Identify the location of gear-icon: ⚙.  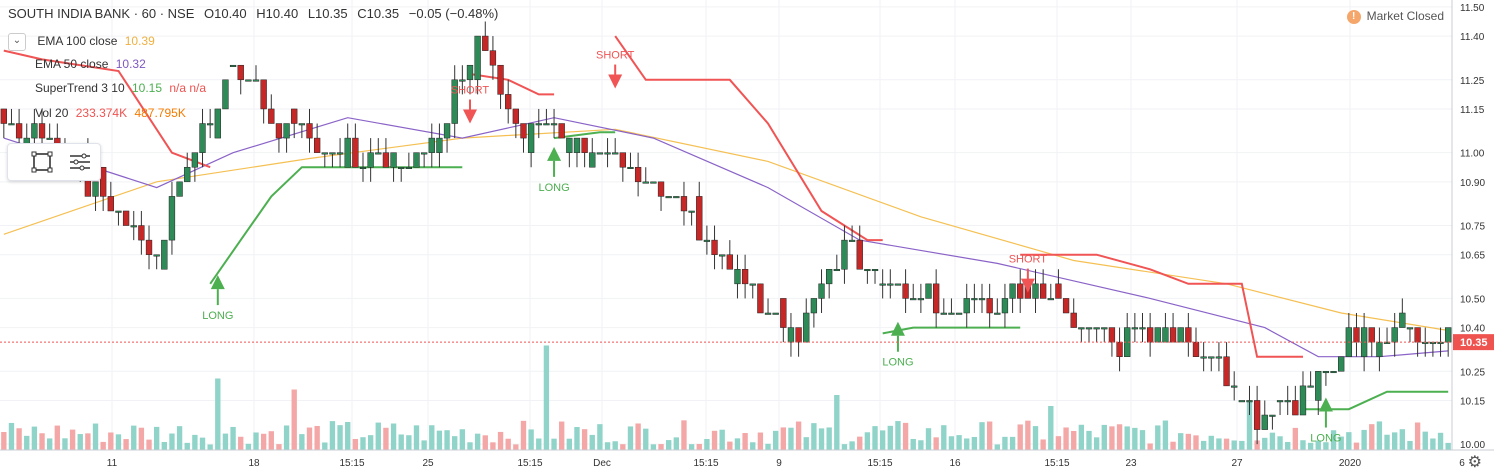
(1474, 462).